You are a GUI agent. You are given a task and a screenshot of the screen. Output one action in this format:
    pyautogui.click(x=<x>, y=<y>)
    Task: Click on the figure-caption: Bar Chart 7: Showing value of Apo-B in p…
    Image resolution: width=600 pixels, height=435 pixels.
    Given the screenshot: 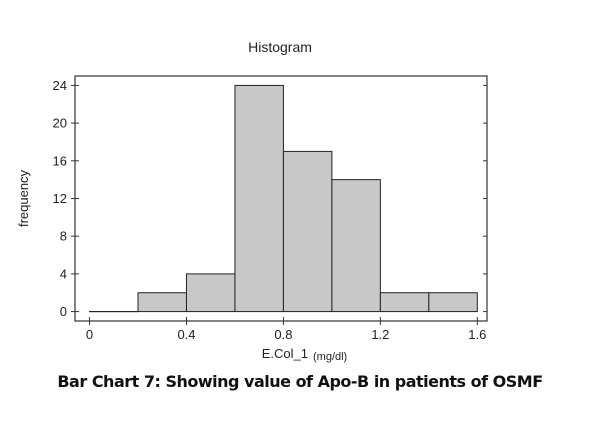 What is the action you would take?
    pyautogui.click(x=300, y=381)
    